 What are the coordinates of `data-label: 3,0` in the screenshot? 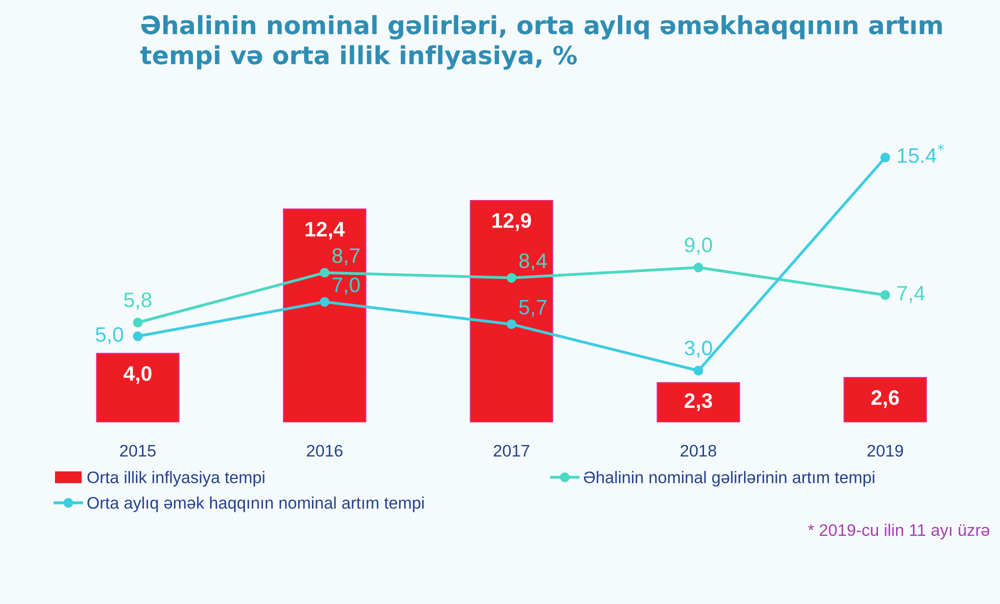 It's located at (698, 349).